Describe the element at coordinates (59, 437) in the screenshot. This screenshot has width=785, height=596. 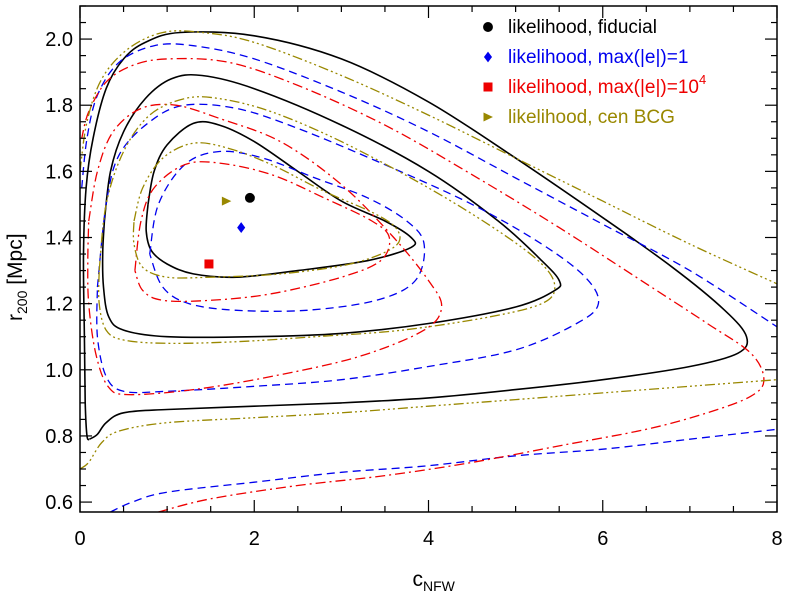
I see `y-tick-label: 0.8` at that location.